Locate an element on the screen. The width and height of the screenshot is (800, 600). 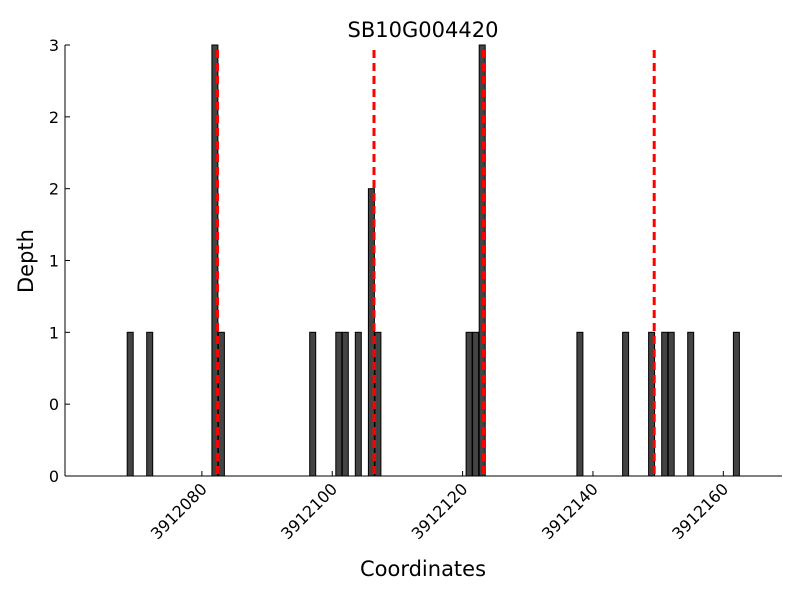
x-tick-label: 3912080 is located at coordinates (179, 511).